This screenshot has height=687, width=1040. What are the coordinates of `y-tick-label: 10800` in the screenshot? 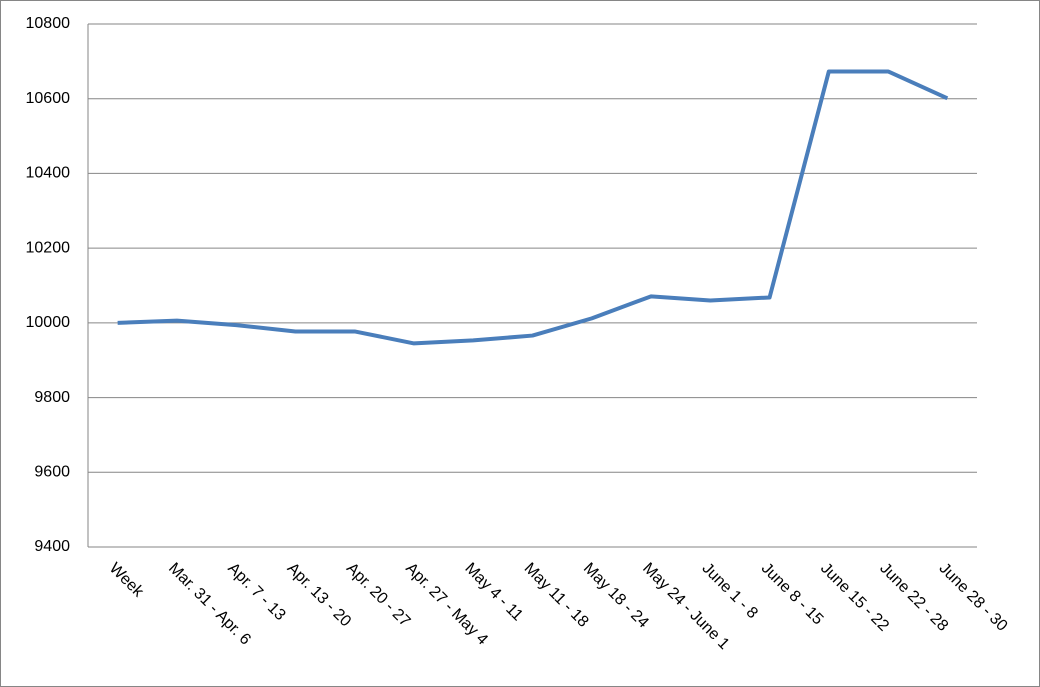 It's located at (48, 23).